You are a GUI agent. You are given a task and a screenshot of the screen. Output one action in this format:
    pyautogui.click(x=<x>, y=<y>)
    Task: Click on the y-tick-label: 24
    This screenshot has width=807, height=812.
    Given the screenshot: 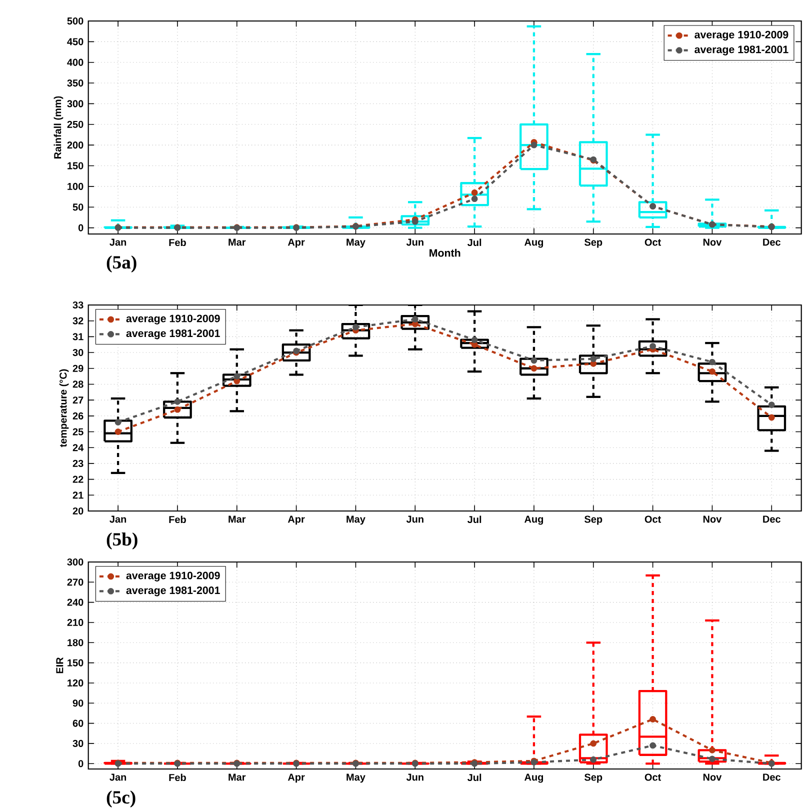 What is the action you would take?
    pyautogui.click(x=78, y=448)
    